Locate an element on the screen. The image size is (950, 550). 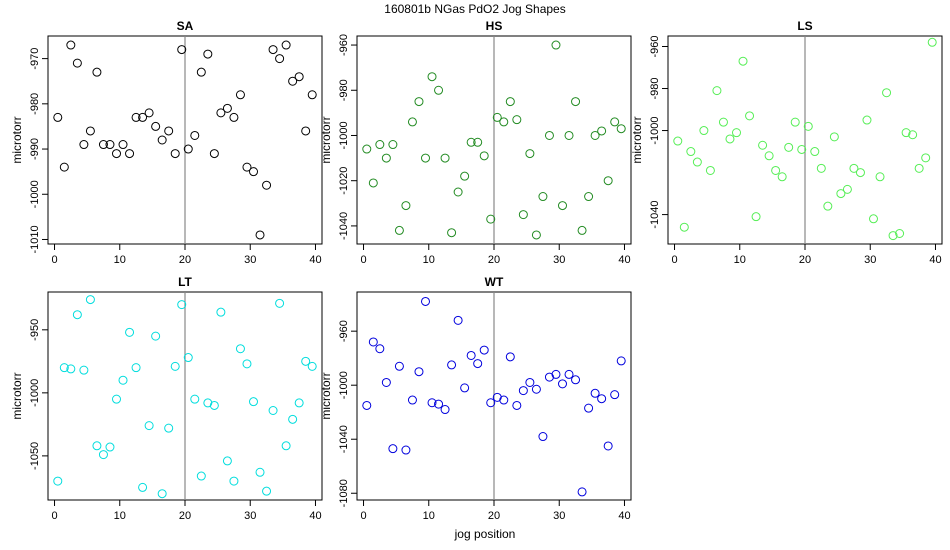
y-tick-label: -1010 is located at coordinates (35, 239).